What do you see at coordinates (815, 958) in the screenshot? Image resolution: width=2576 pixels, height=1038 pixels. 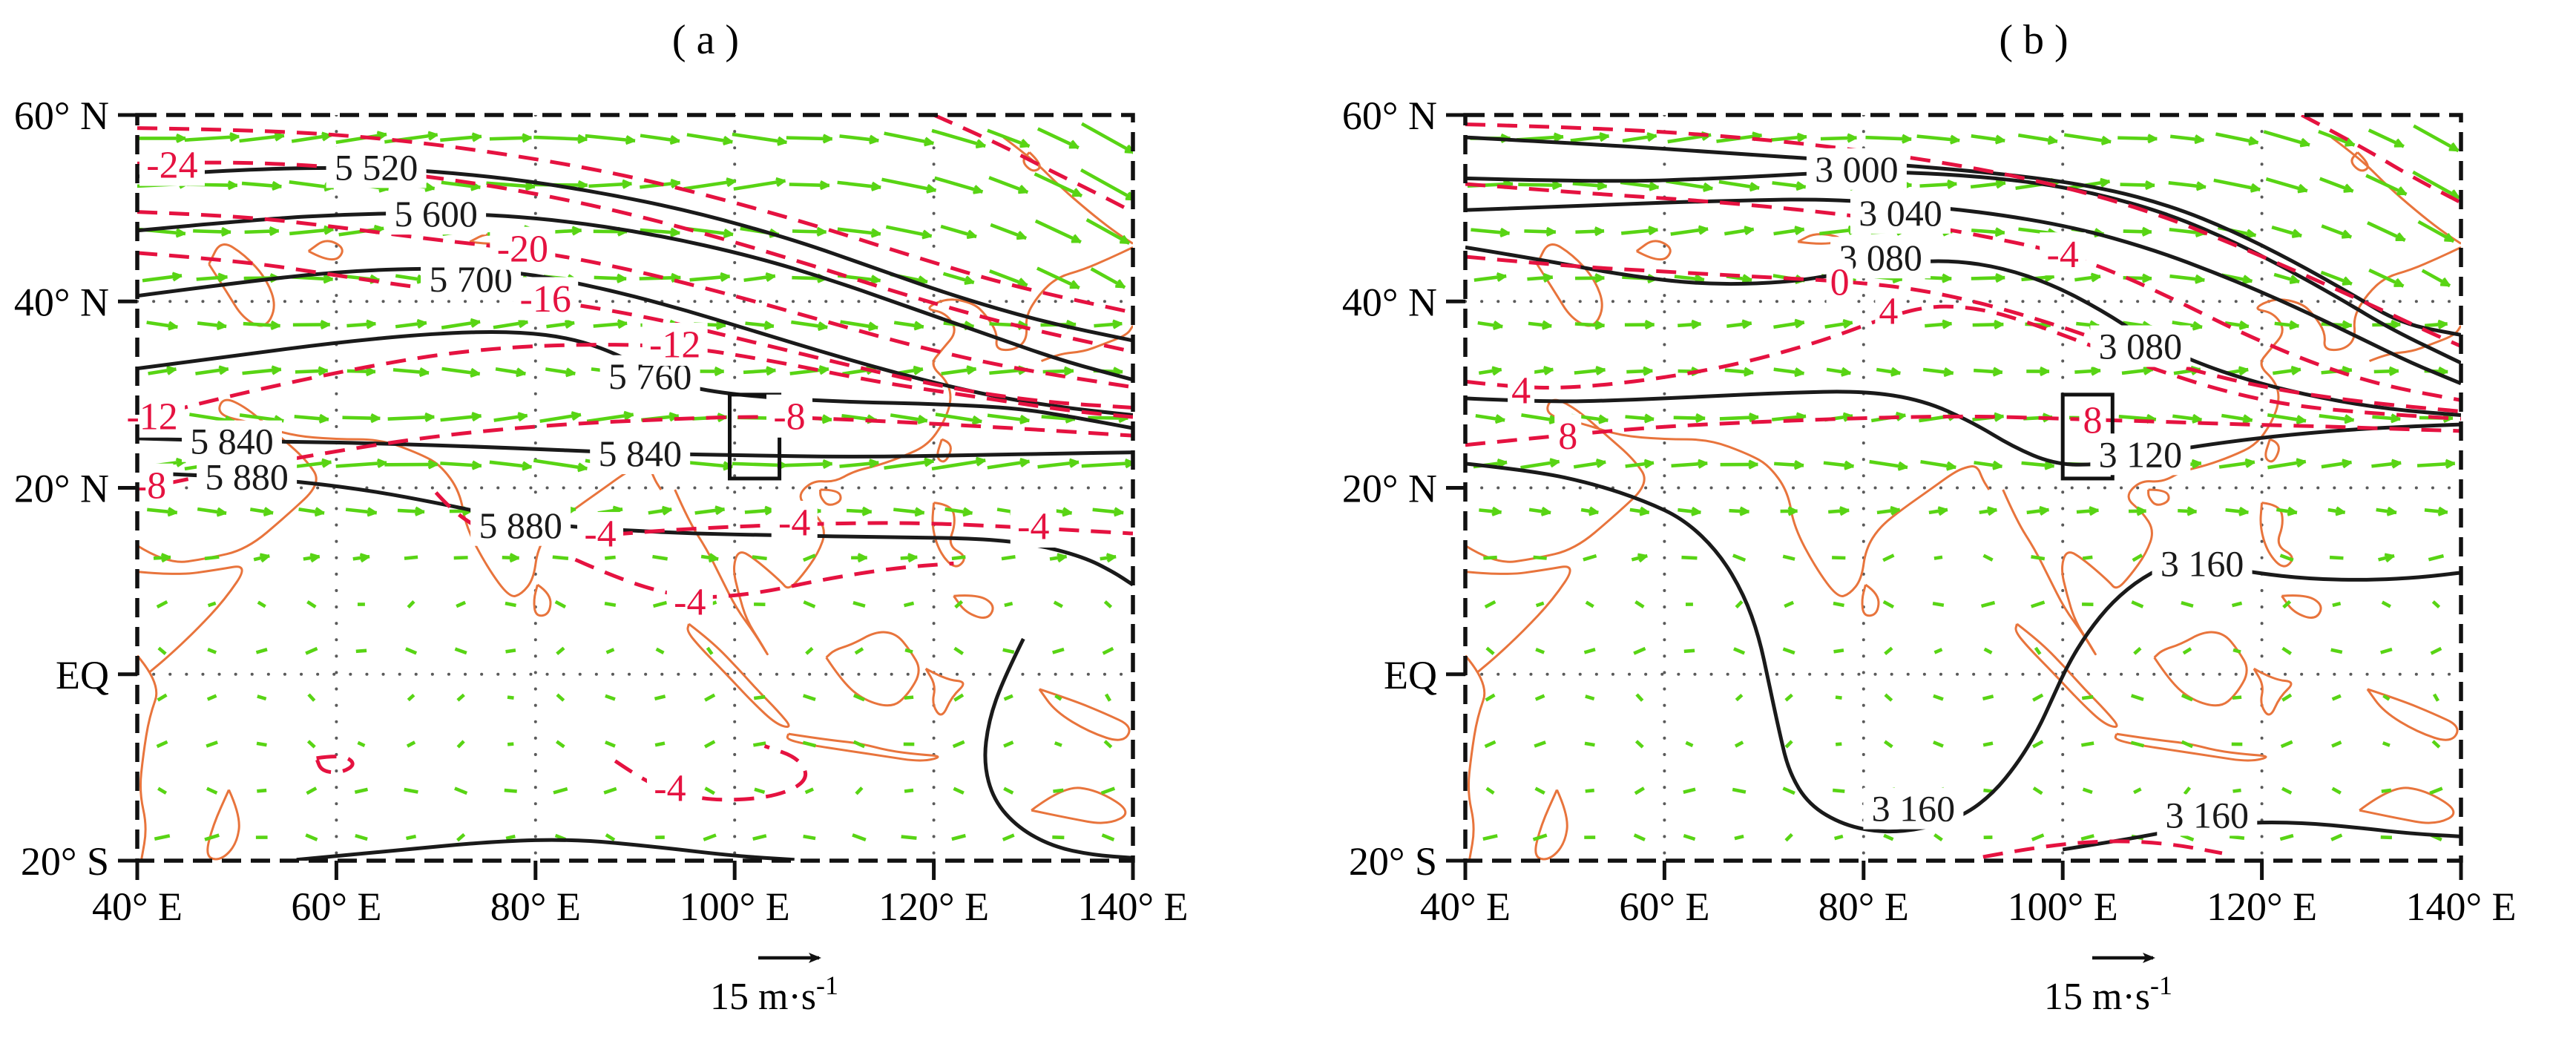 I see `scale-arrow-head` at bounding box center [815, 958].